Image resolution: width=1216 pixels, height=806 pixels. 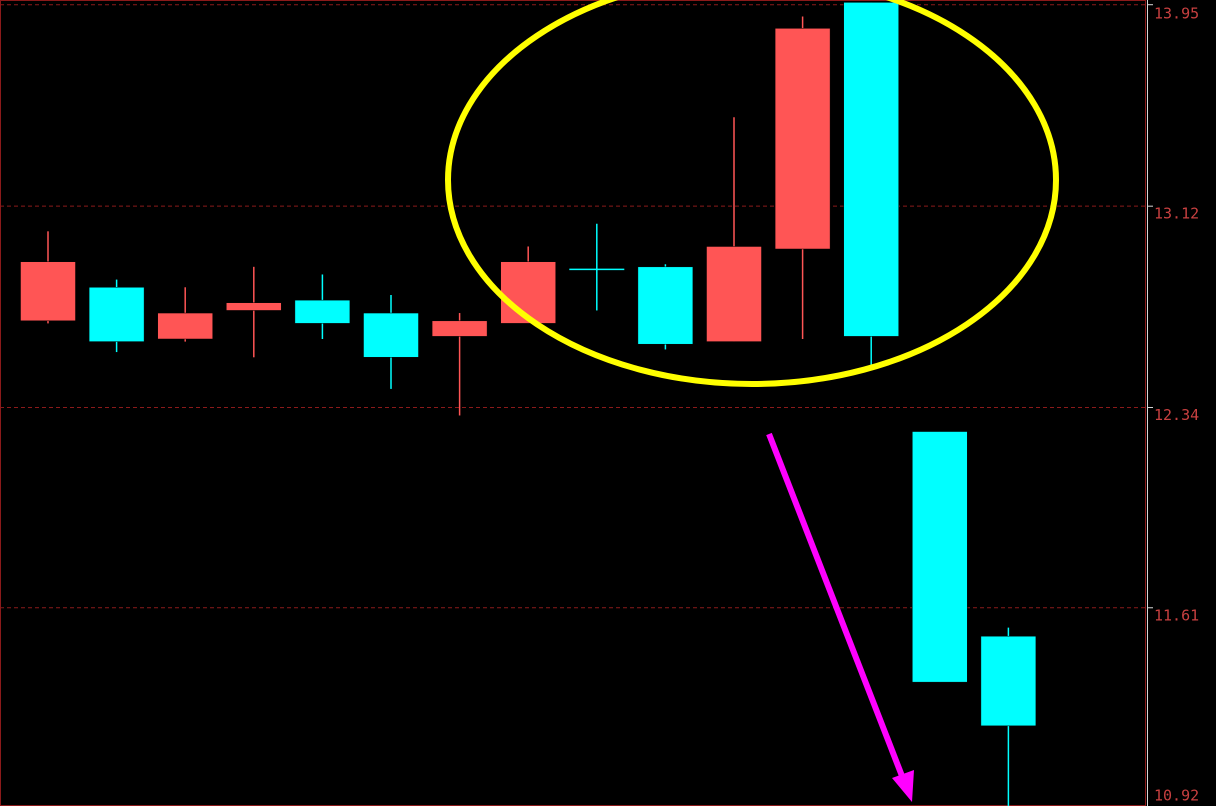 What do you see at coordinates (1176, 615) in the screenshot?
I see `y-tick-label: 11.61` at bounding box center [1176, 615].